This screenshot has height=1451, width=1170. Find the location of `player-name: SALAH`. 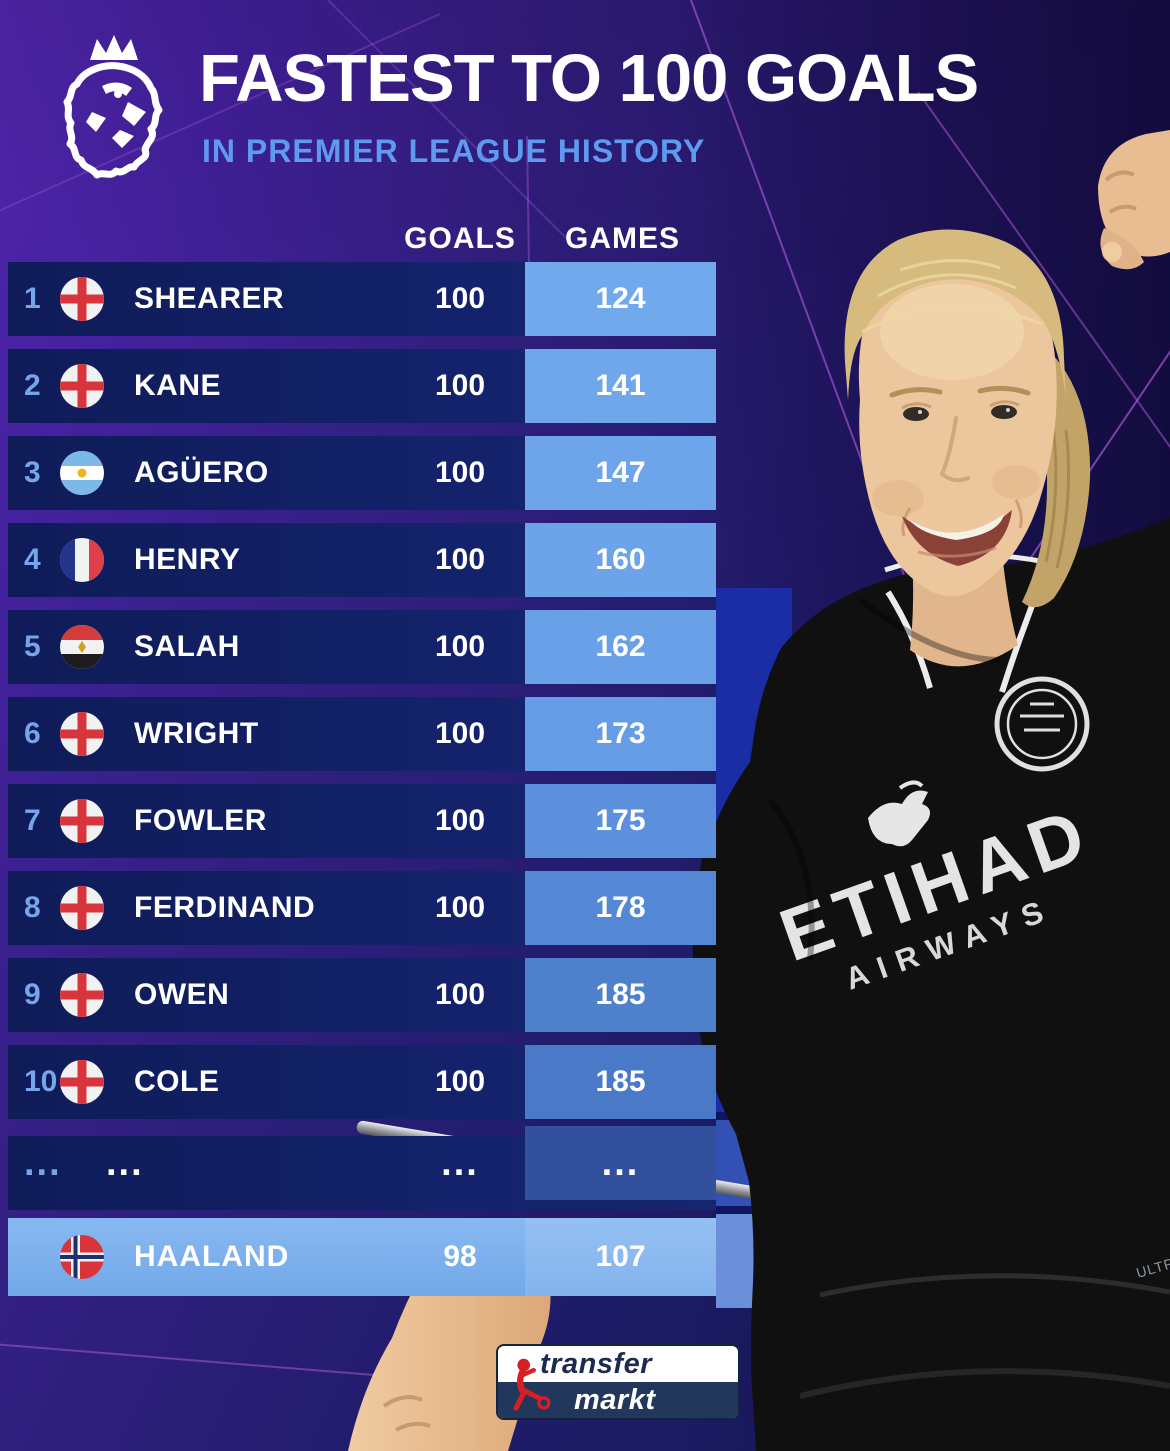

player-name: SALAH is located at coordinates (187, 646).